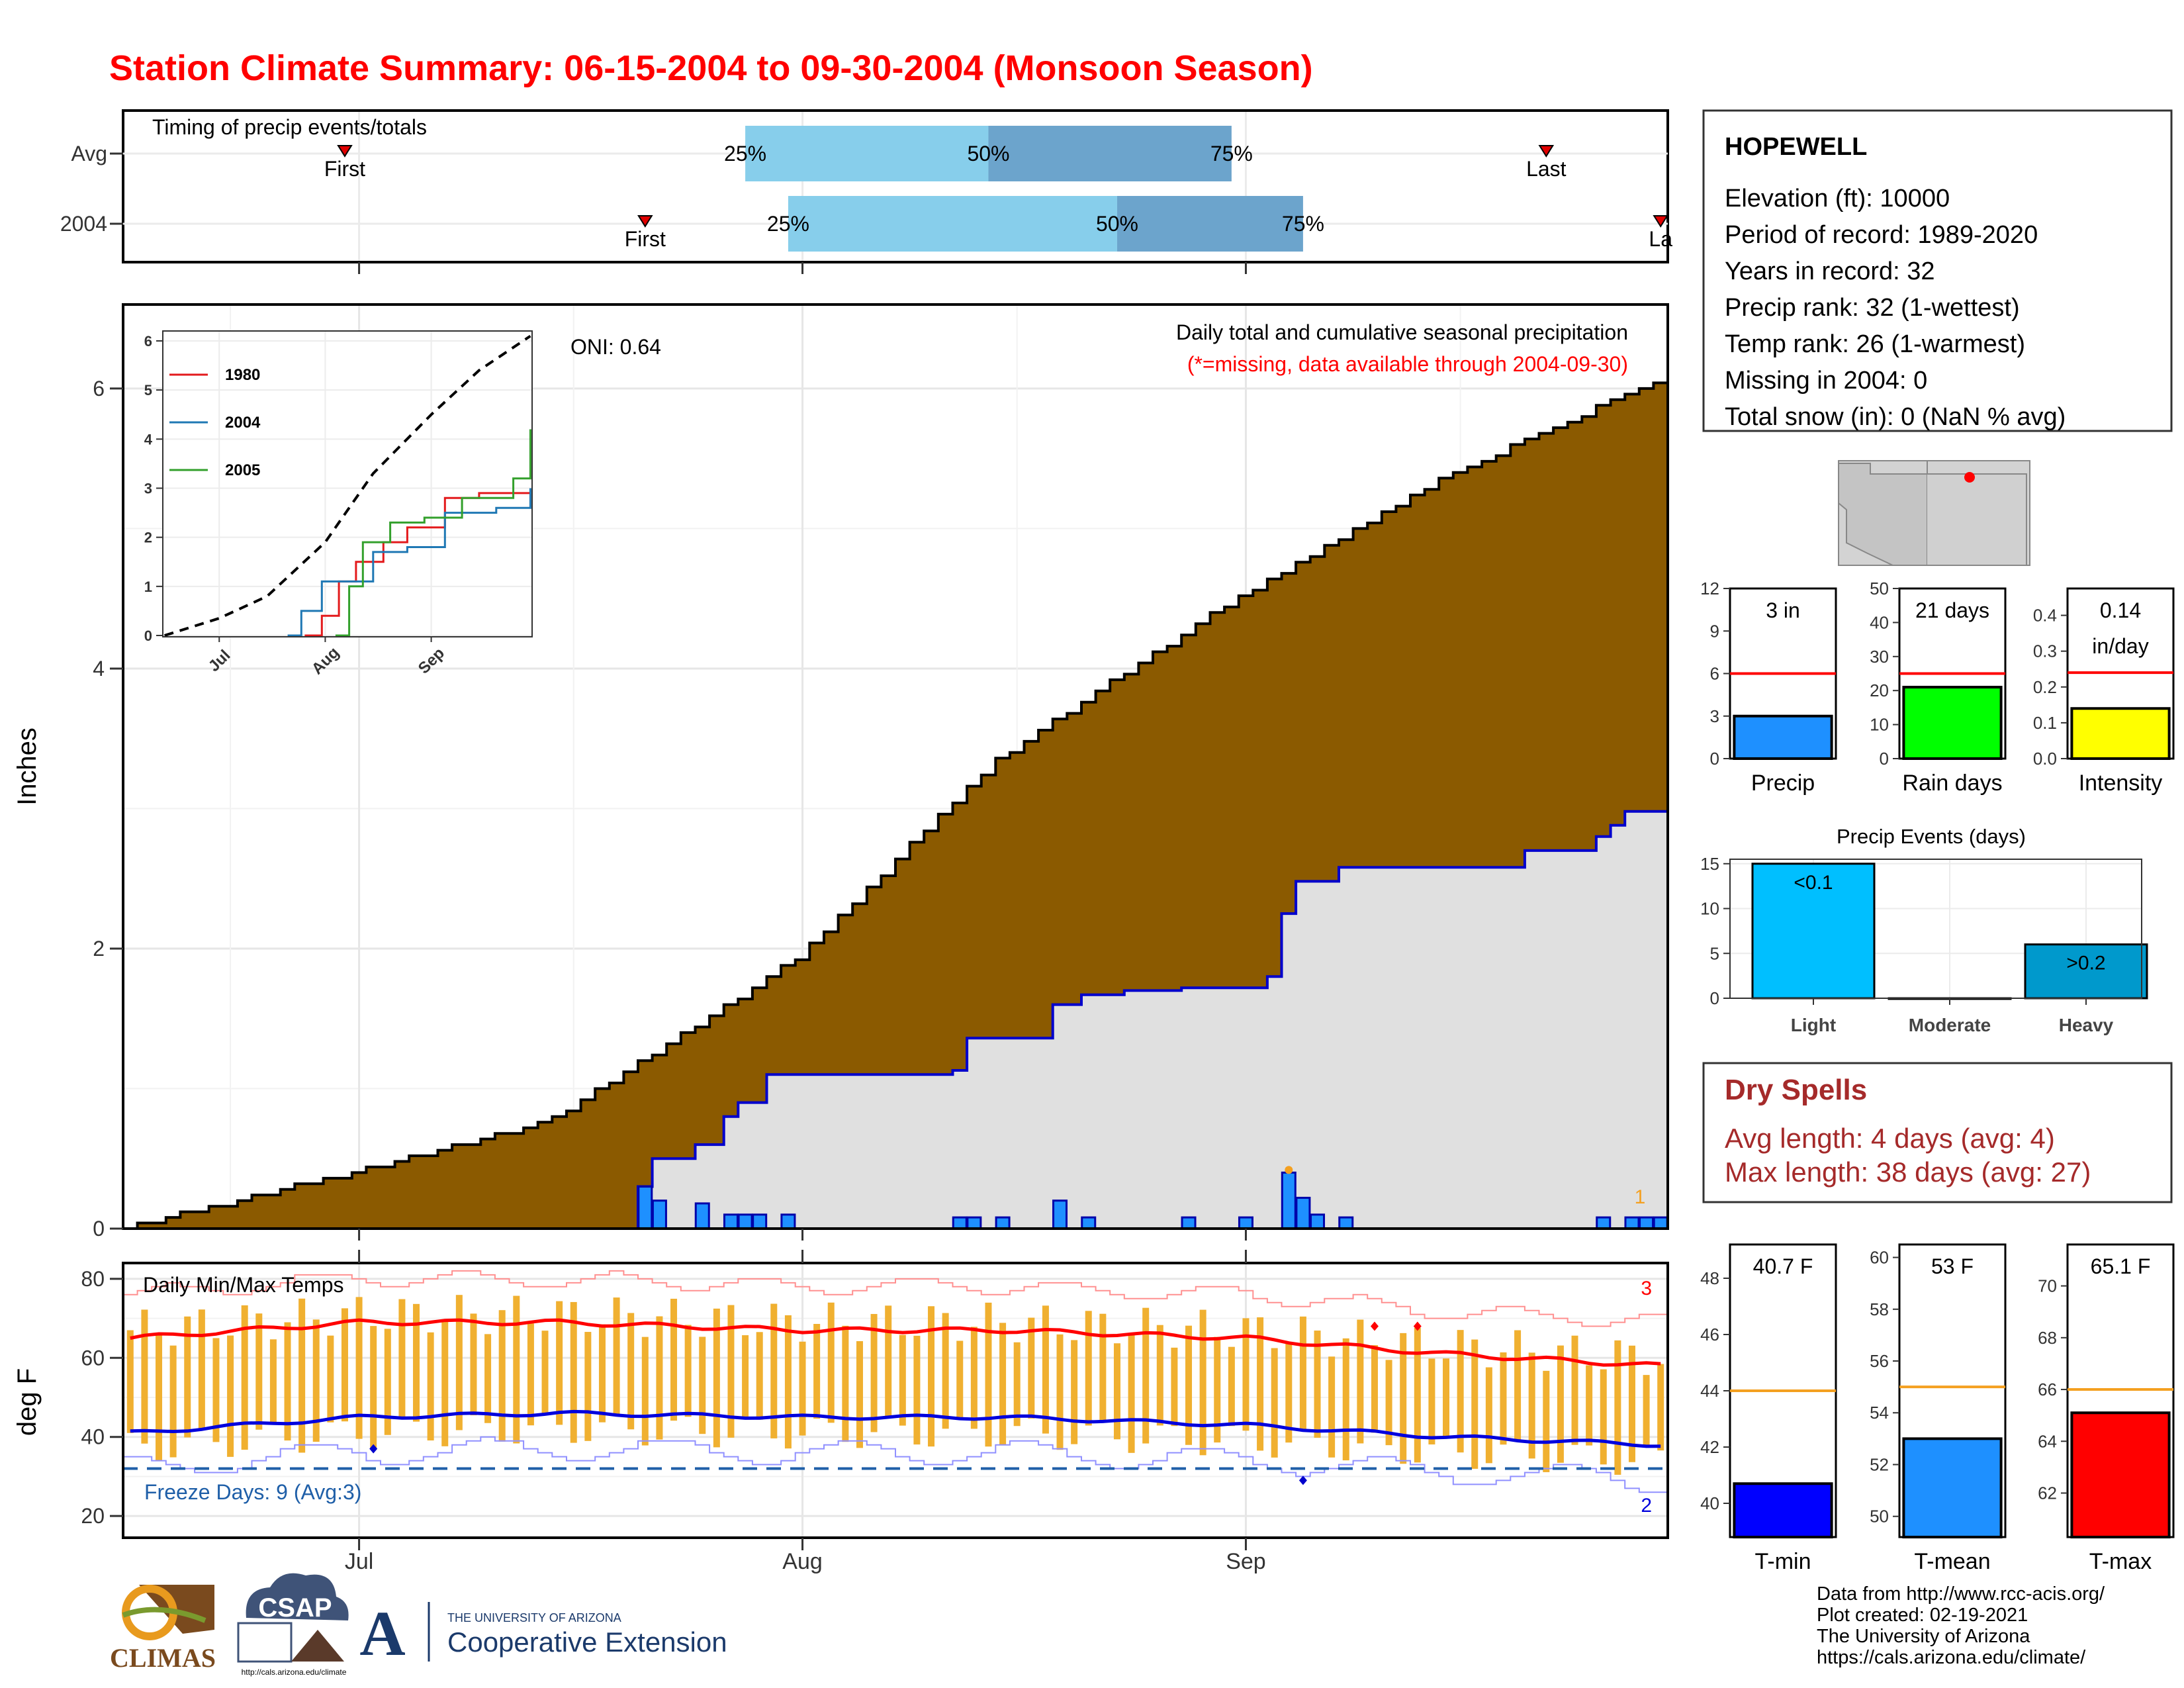  I want to click on events-bar-label: <0.1, so click(1814, 883).